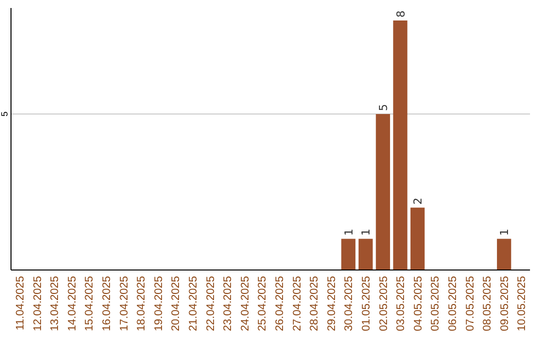 The height and width of the screenshot is (340, 540). What do you see at coordinates (453, 304) in the screenshot?
I see `x-tick-label: 06.05.2025` at bounding box center [453, 304].